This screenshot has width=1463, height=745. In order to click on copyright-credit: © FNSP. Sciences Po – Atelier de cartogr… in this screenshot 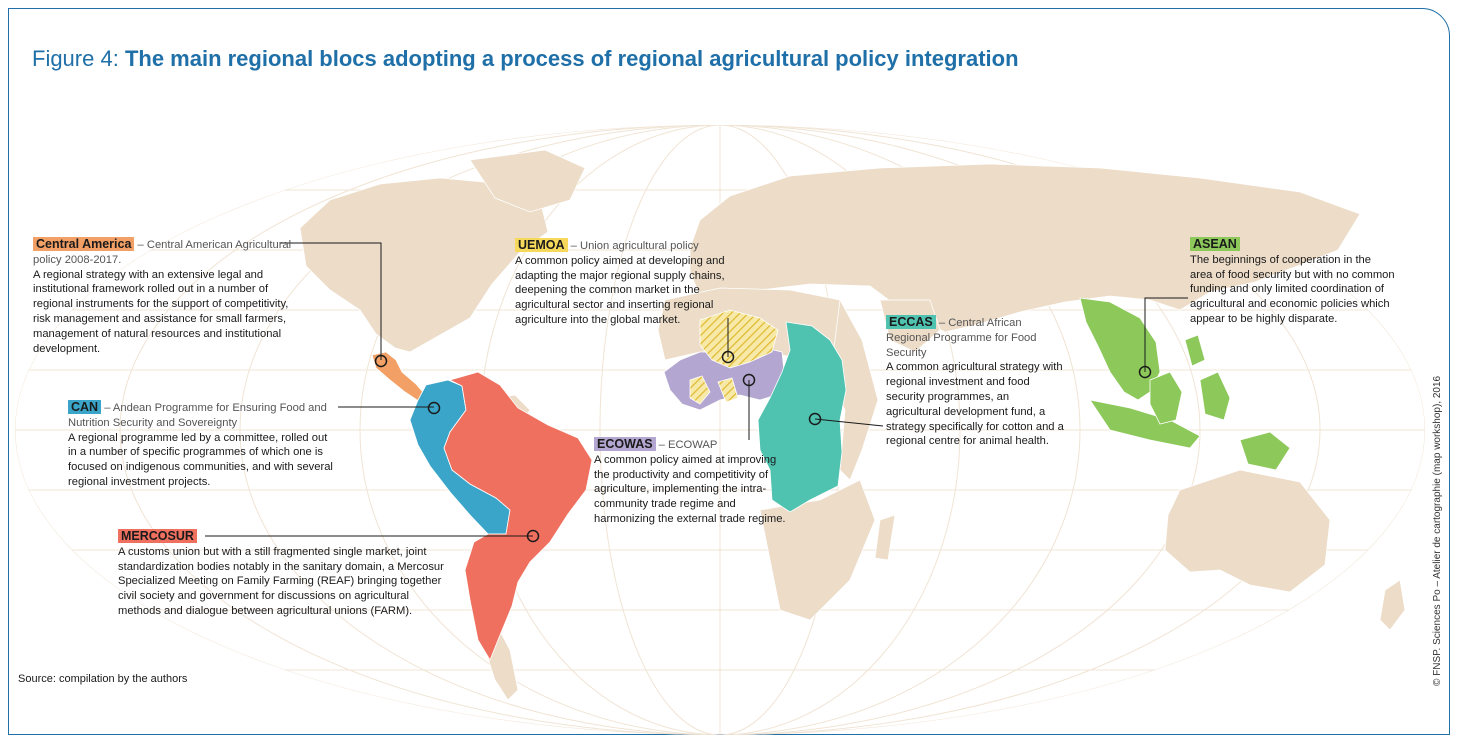, I will do `click(1437, 530)`.